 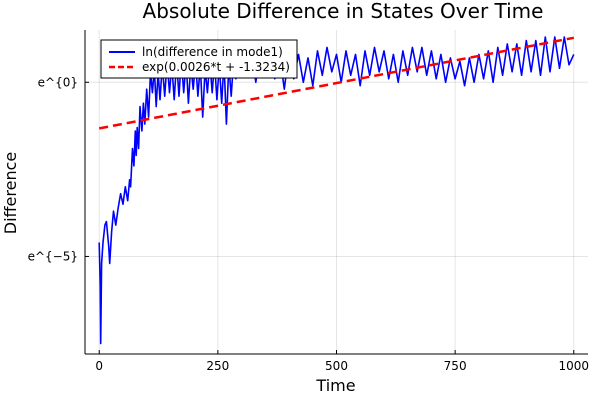 I want to click on y-ticks: e^{0} e^{−5}, so click(x=58, y=169).